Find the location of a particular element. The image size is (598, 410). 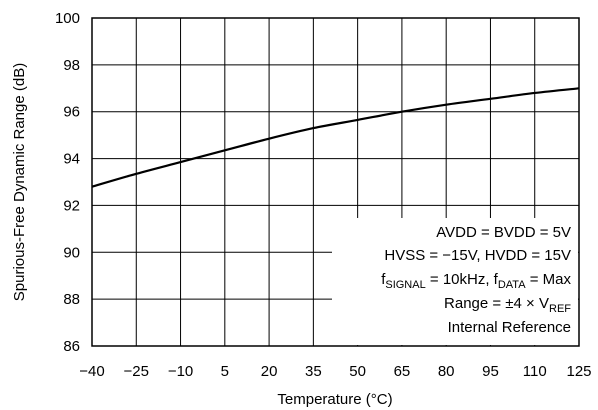

annotation-text: HVSS = −15V, HVDD = 15V is located at coordinates (477, 255).